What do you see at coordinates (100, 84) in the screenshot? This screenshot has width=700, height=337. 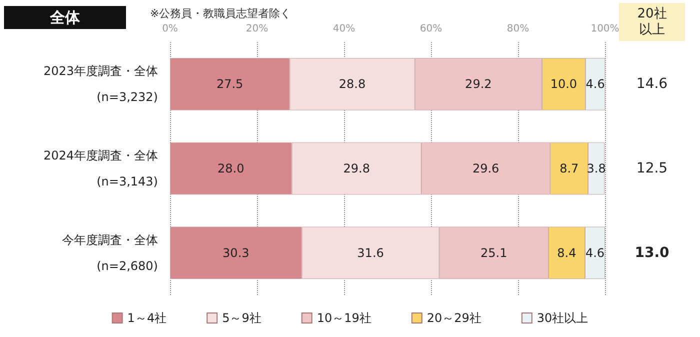 I see `y-tick-label: 2023年度調査・全体 (n=3,232)` at bounding box center [100, 84].